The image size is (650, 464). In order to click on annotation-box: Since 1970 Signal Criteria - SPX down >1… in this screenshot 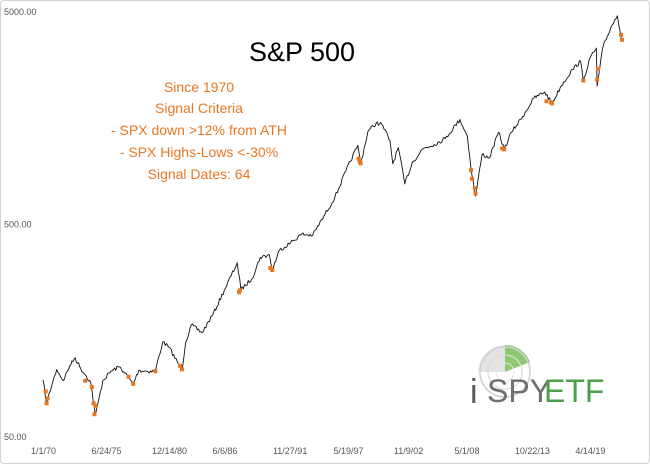, I will do `click(199, 130)`.